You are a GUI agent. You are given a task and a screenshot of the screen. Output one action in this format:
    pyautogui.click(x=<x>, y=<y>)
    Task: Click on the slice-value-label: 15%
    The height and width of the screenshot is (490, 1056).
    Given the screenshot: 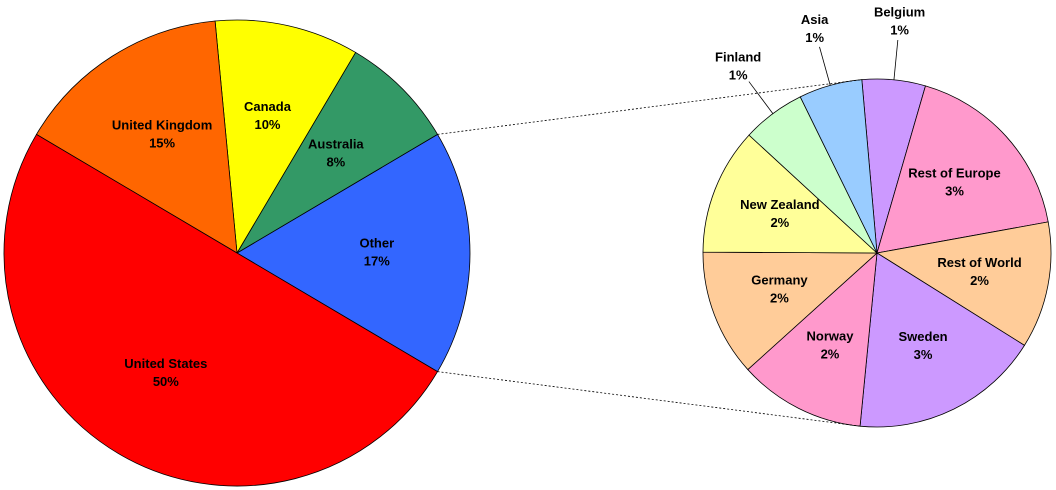 What is the action you would take?
    pyautogui.click(x=162, y=142)
    